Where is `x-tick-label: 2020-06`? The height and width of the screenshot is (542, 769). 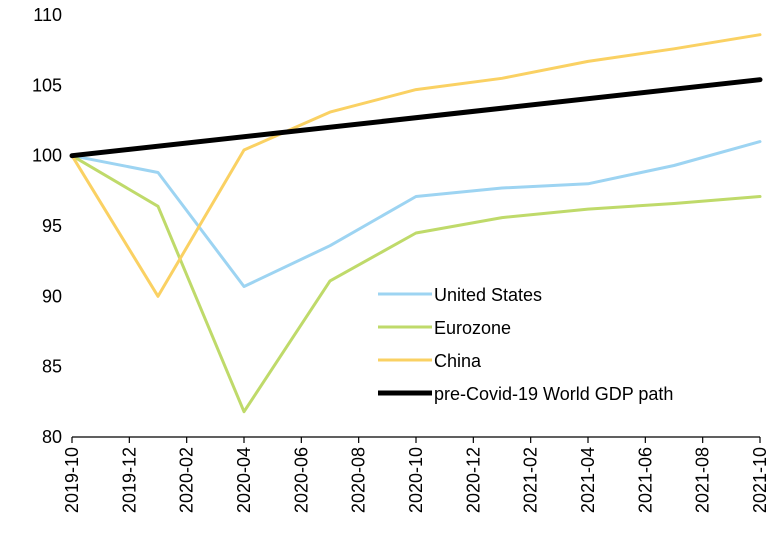 x-tick-label: 2020-06 is located at coordinates (301, 480).